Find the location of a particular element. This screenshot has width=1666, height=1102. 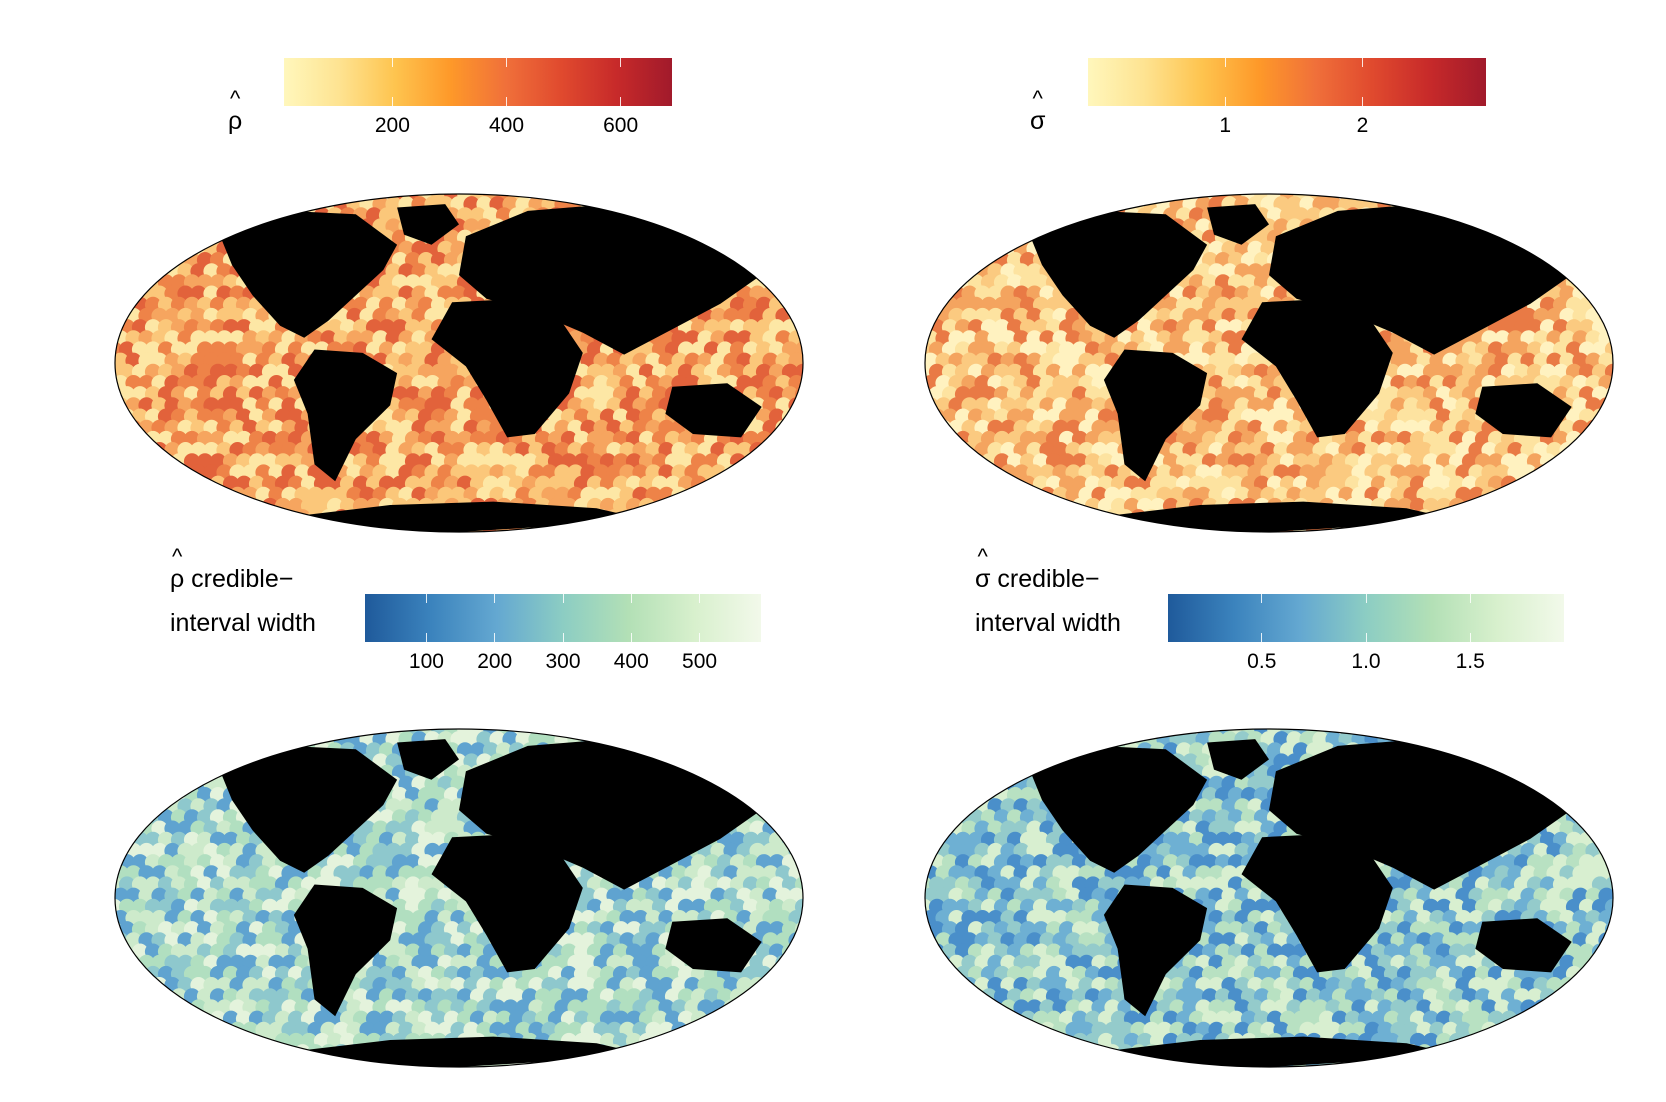

legend-title-line1: ρ ^ credible− is located at coordinates (243, 569).